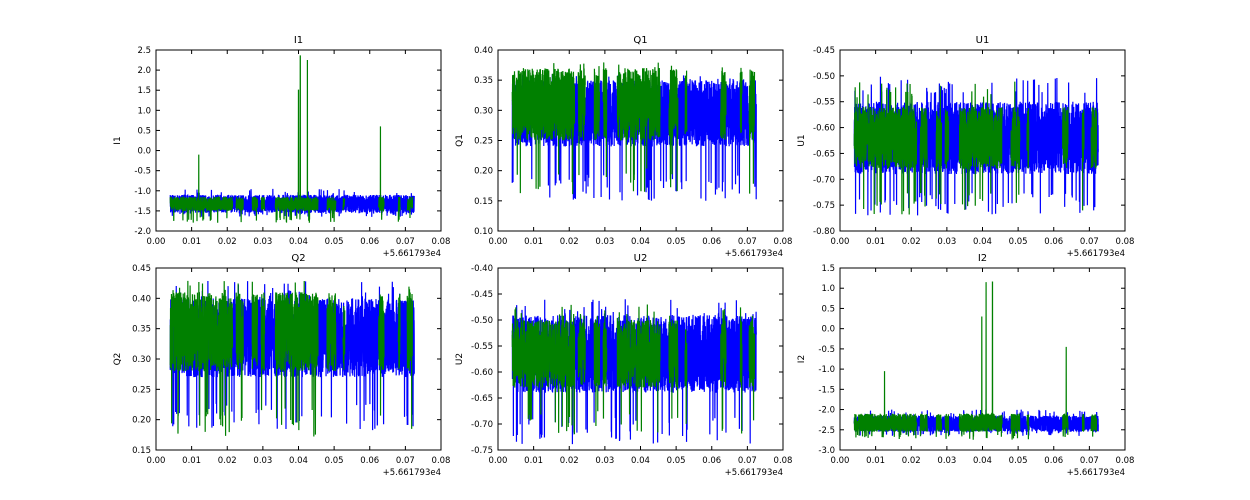 This screenshot has height=500, width=1250. Describe the element at coordinates (483, 142) in the screenshot. I see `y-tick-label: 0.25` at that location.